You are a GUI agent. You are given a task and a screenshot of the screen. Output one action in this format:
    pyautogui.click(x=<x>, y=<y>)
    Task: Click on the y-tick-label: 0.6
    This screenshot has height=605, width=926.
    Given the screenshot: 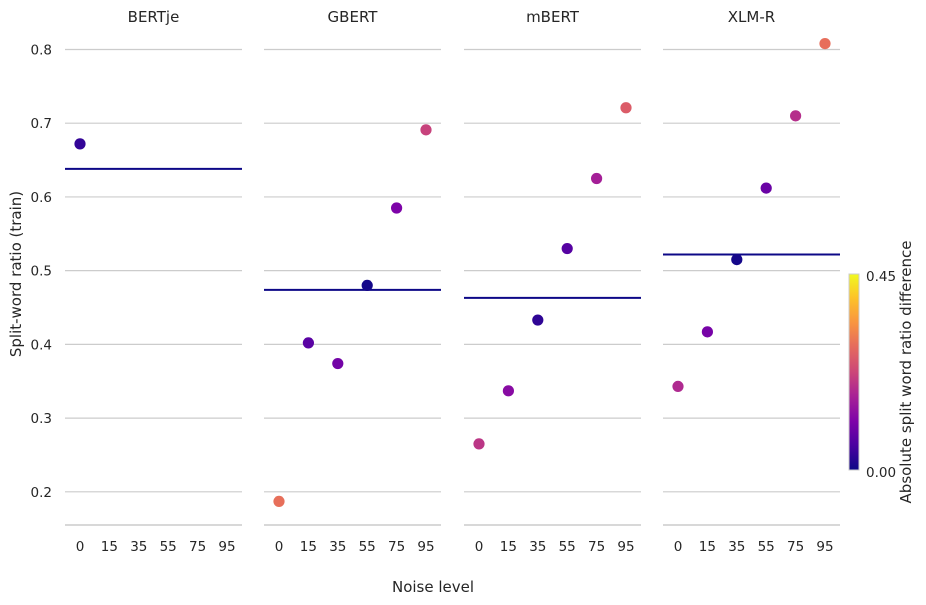 What is the action you would take?
    pyautogui.click(x=41, y=198)
    